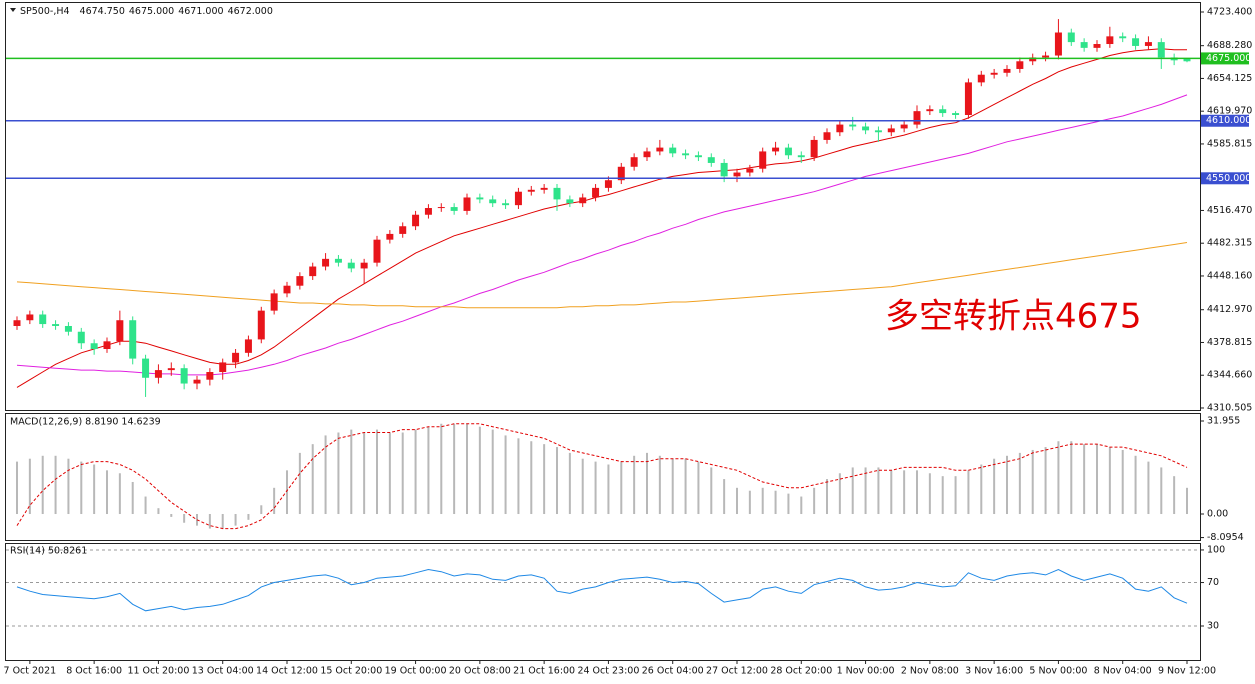  I want to click on x-tick-label: 7 Oct 2021, so click(30, 671).